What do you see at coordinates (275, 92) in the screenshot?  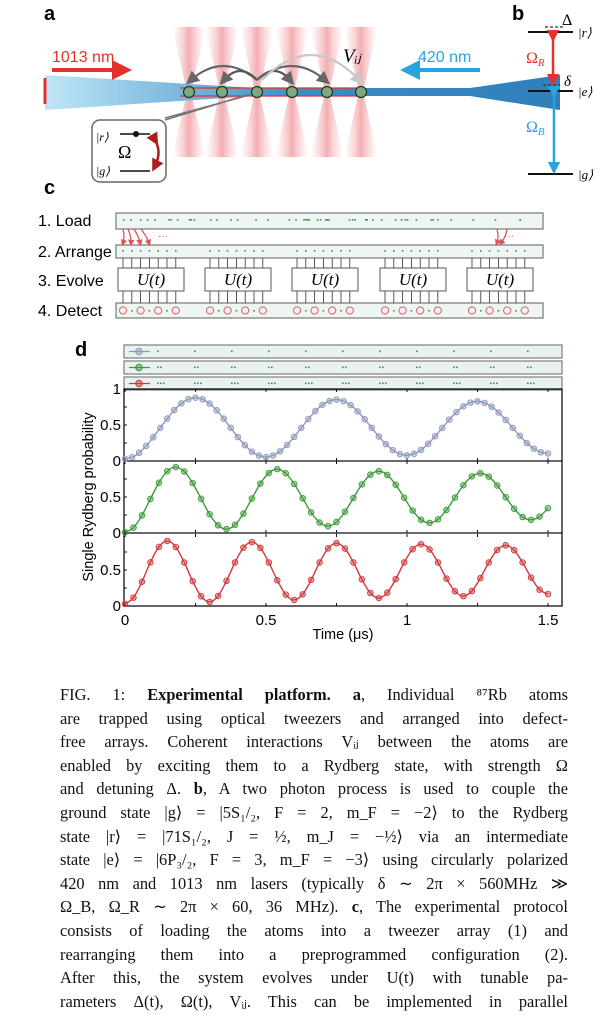 I see `atom-array` at bounding box center [275, 92].